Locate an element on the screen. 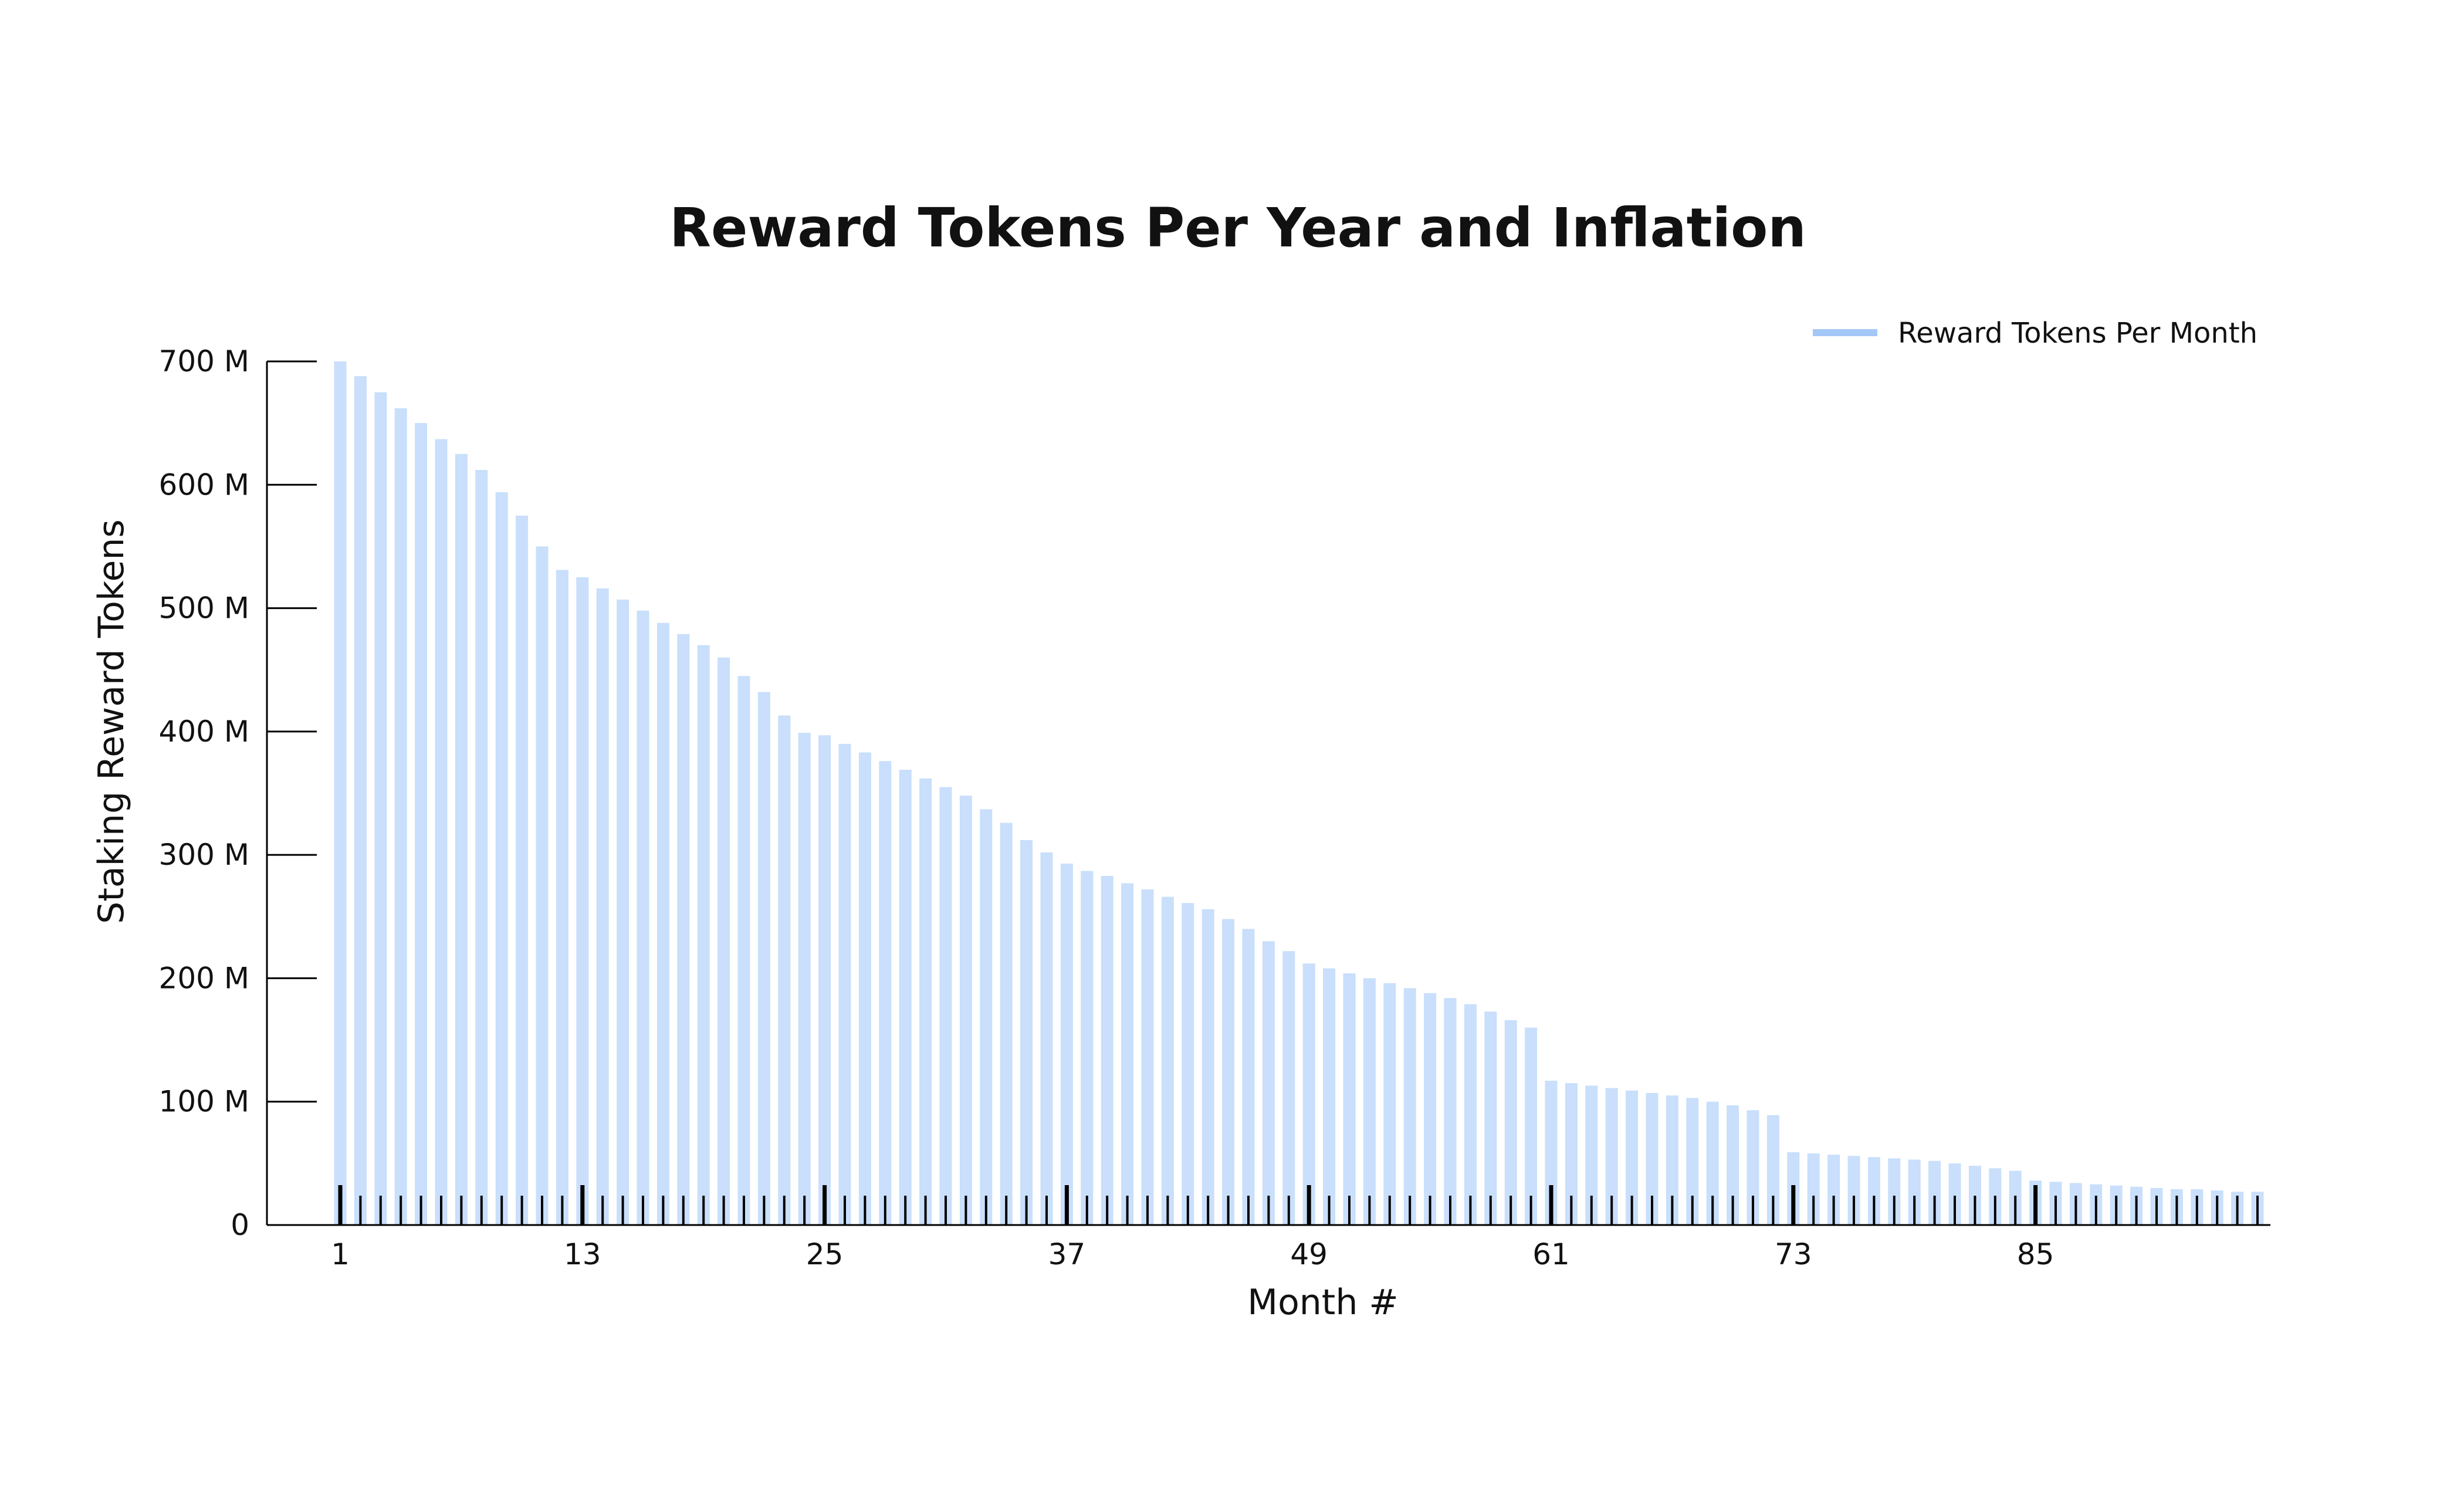 This screenshot has height=1499, width=2464. y-axis: 0 100 M 200 M 300 M 400 M 500 M 600 M 700 M is located at coordinates (238, 793).